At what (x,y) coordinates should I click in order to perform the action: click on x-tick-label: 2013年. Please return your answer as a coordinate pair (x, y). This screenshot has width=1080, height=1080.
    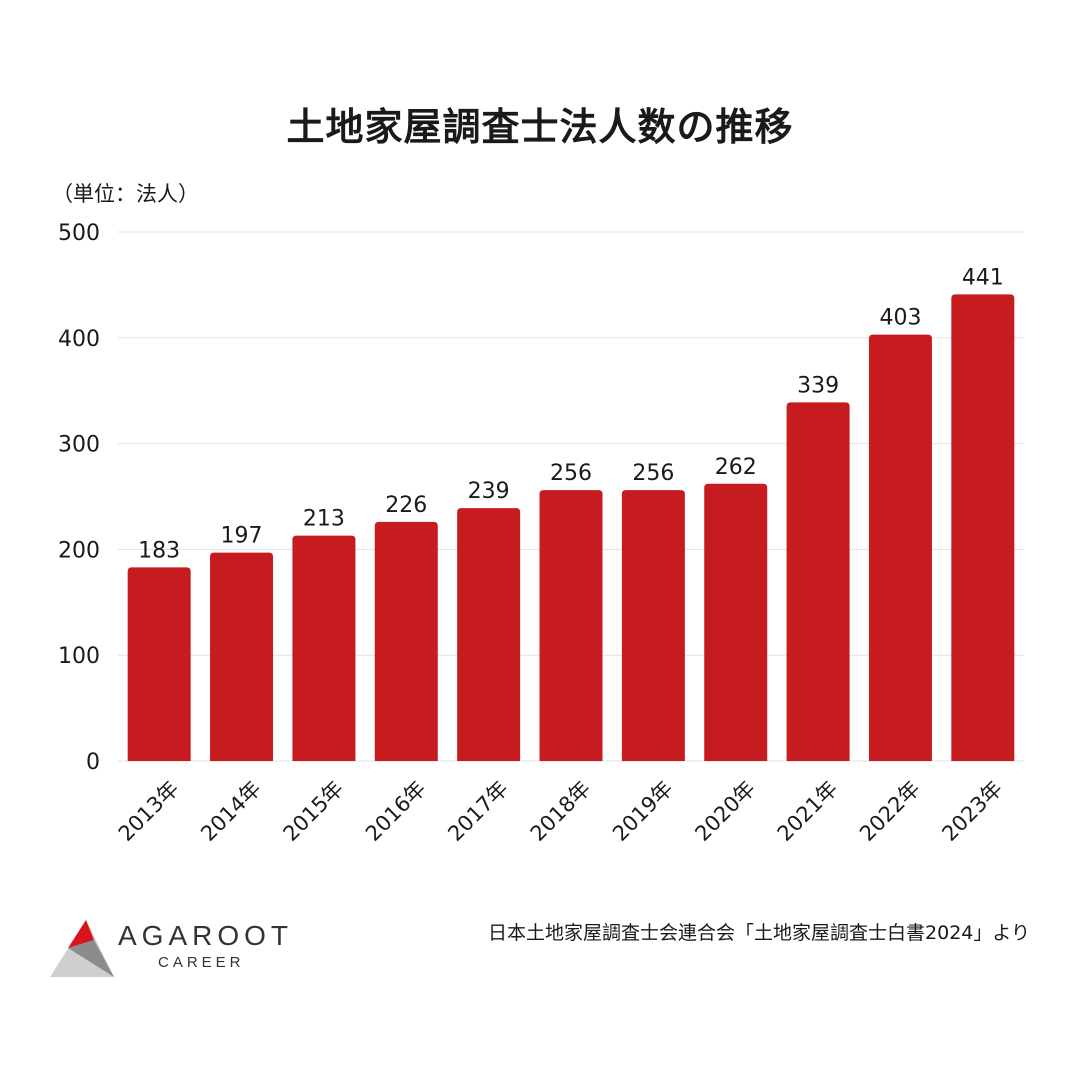
    Looking at the image, I should click on (149, 811).